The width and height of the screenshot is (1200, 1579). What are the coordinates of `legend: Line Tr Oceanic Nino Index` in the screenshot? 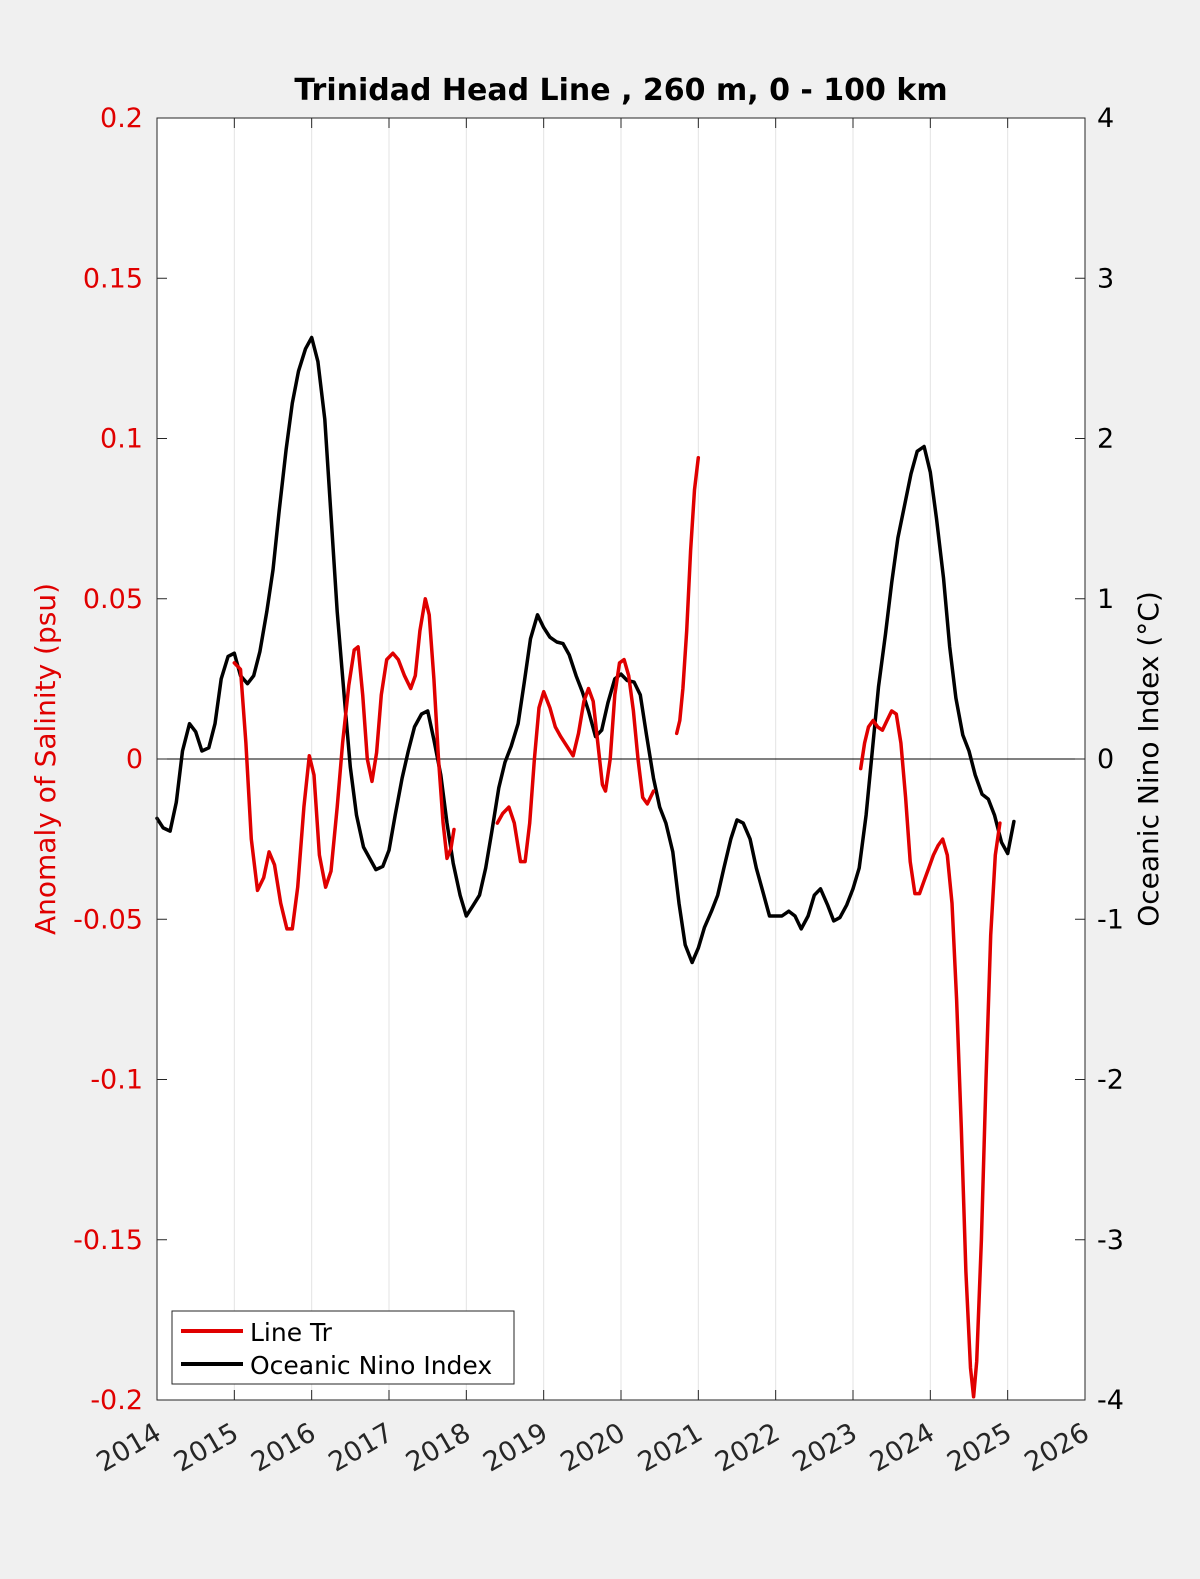 It's located at (343, 1347).